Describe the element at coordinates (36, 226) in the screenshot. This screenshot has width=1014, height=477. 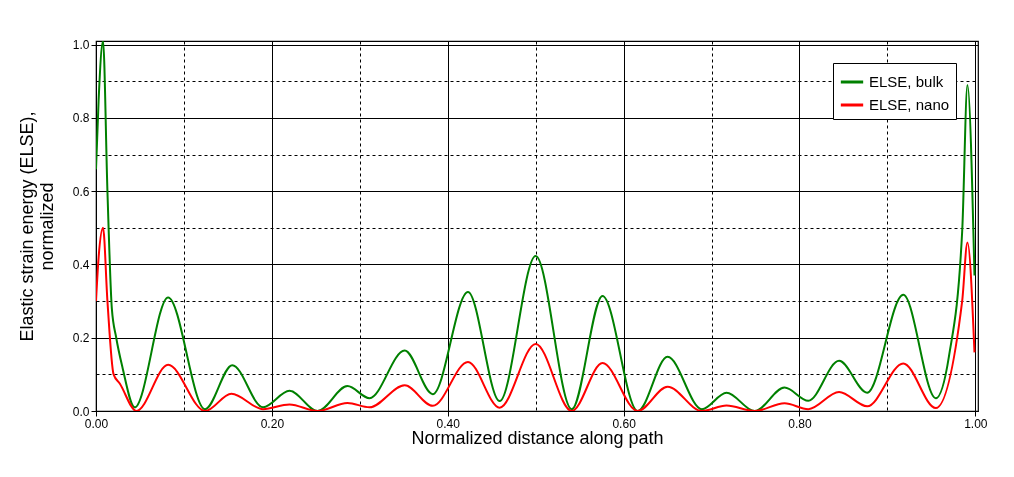
I see `y-axis-title: Elastic strain energy (ELSE), normalized` at that location.